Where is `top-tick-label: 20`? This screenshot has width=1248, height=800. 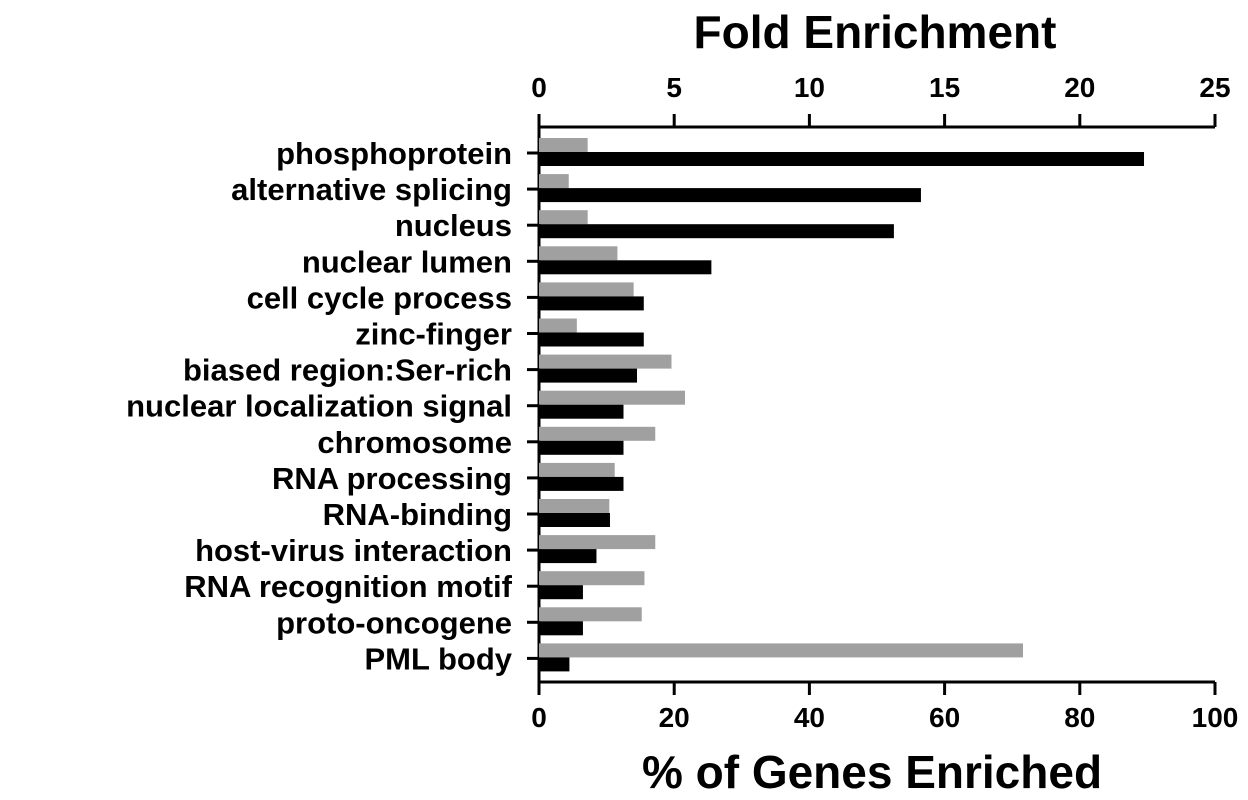
top-tick-label: 20 is located at coordinates (1079, 87).